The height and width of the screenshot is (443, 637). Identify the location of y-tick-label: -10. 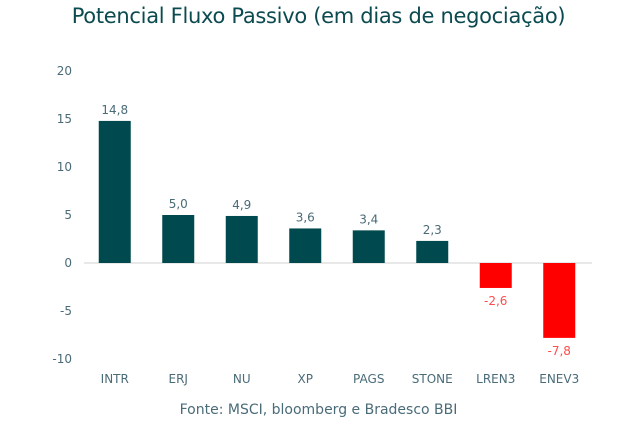
(62, 359).